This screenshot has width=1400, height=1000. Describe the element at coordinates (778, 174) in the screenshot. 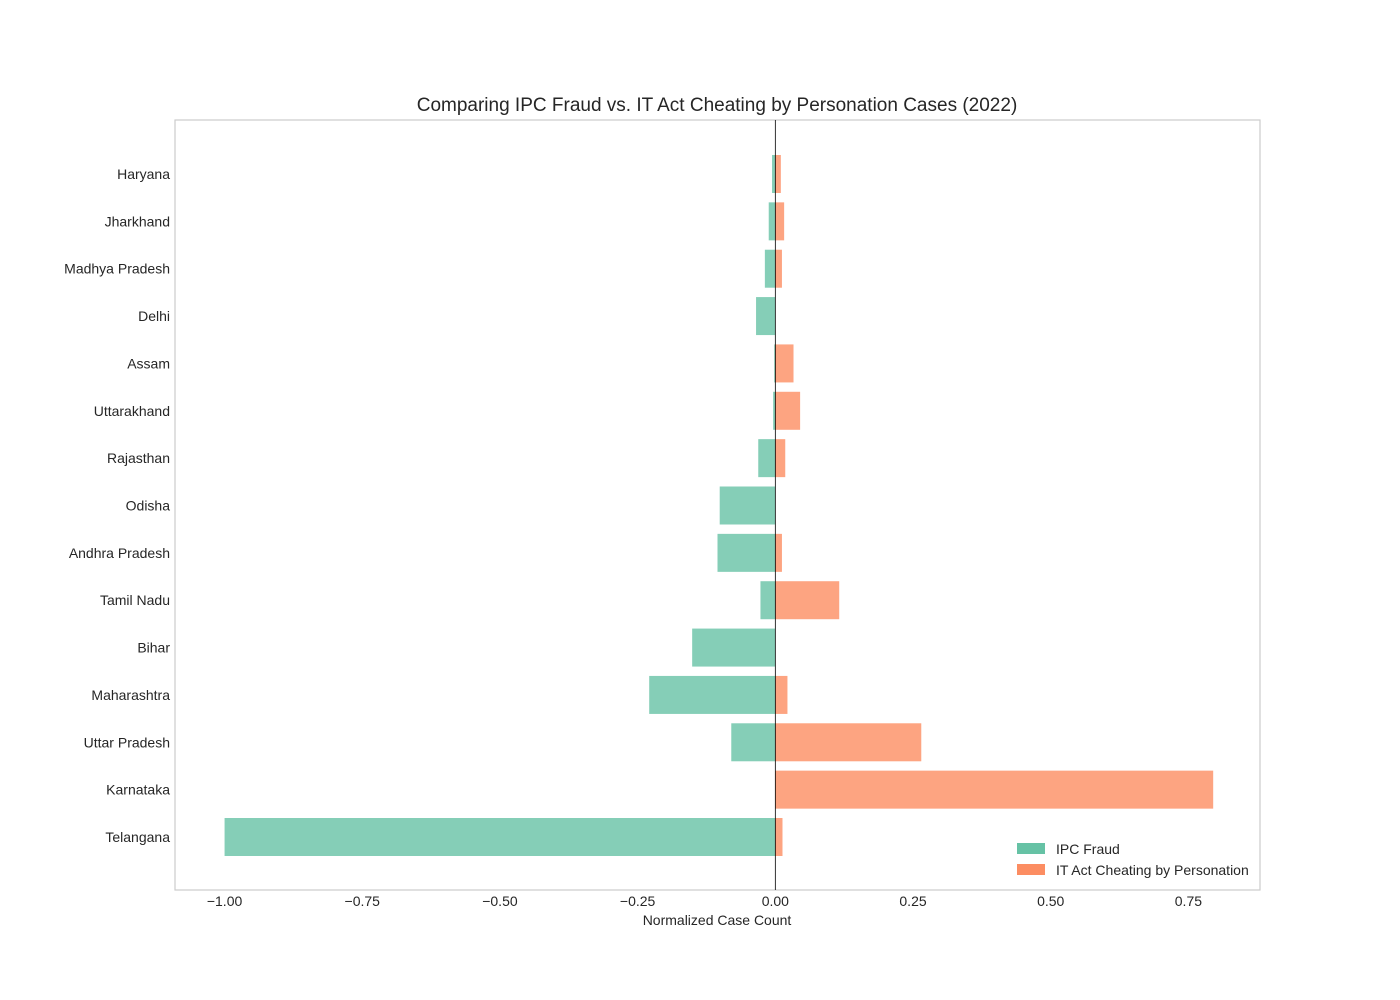

I see `bar-it-act-cheating-by-personation-haryana` at that location.